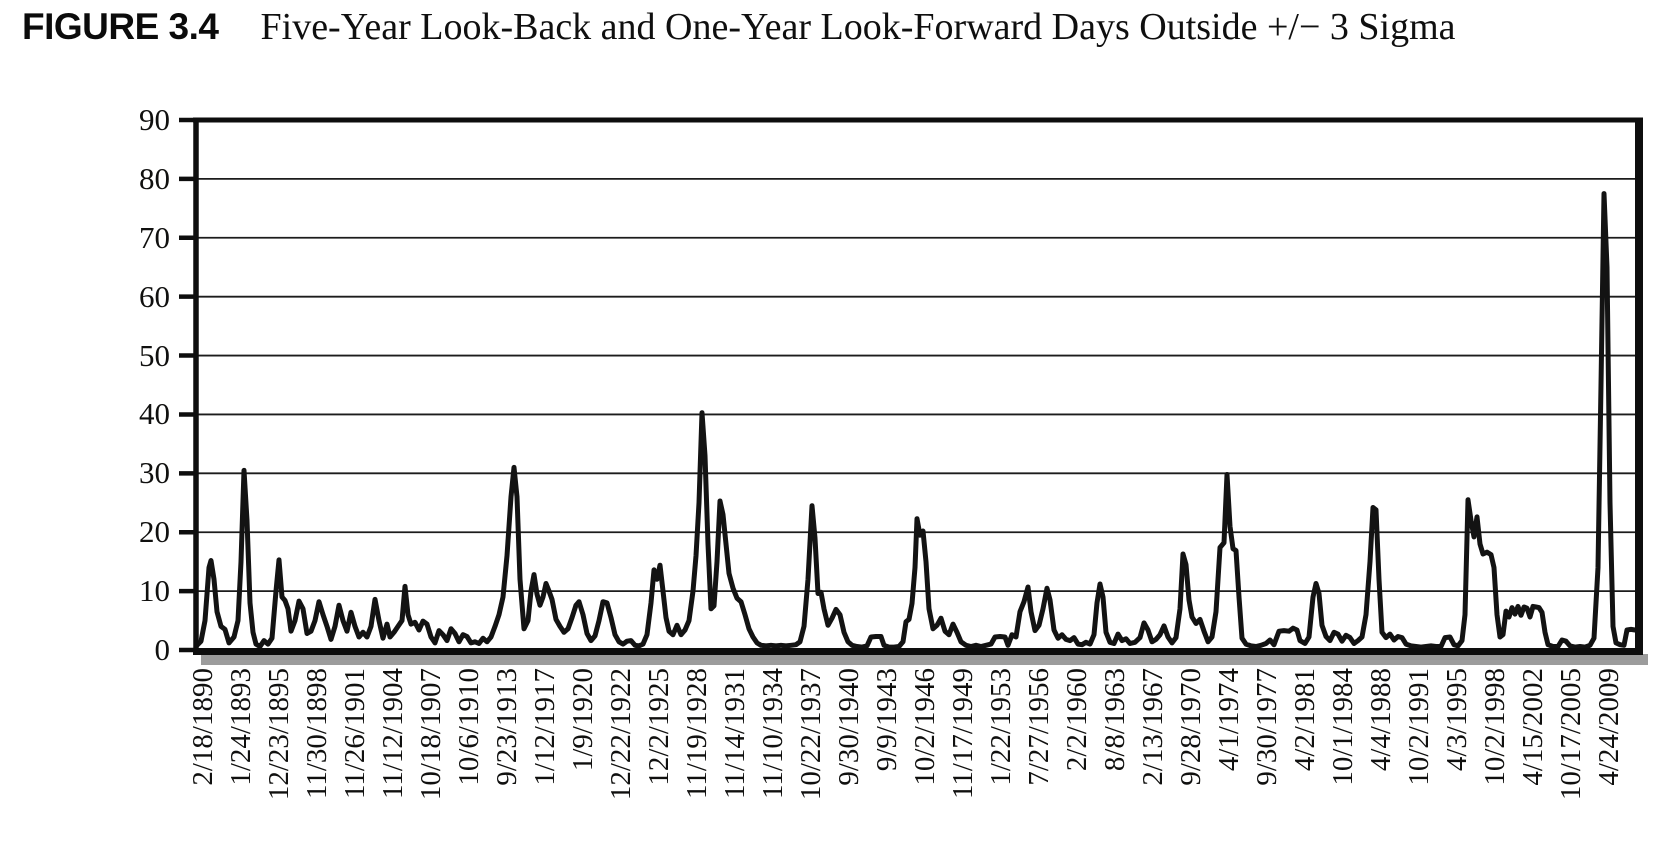 Image resolution: width=1656 pixels, height=856 pixels. I want to click on y-tick-label: 50, so click(154, 355).